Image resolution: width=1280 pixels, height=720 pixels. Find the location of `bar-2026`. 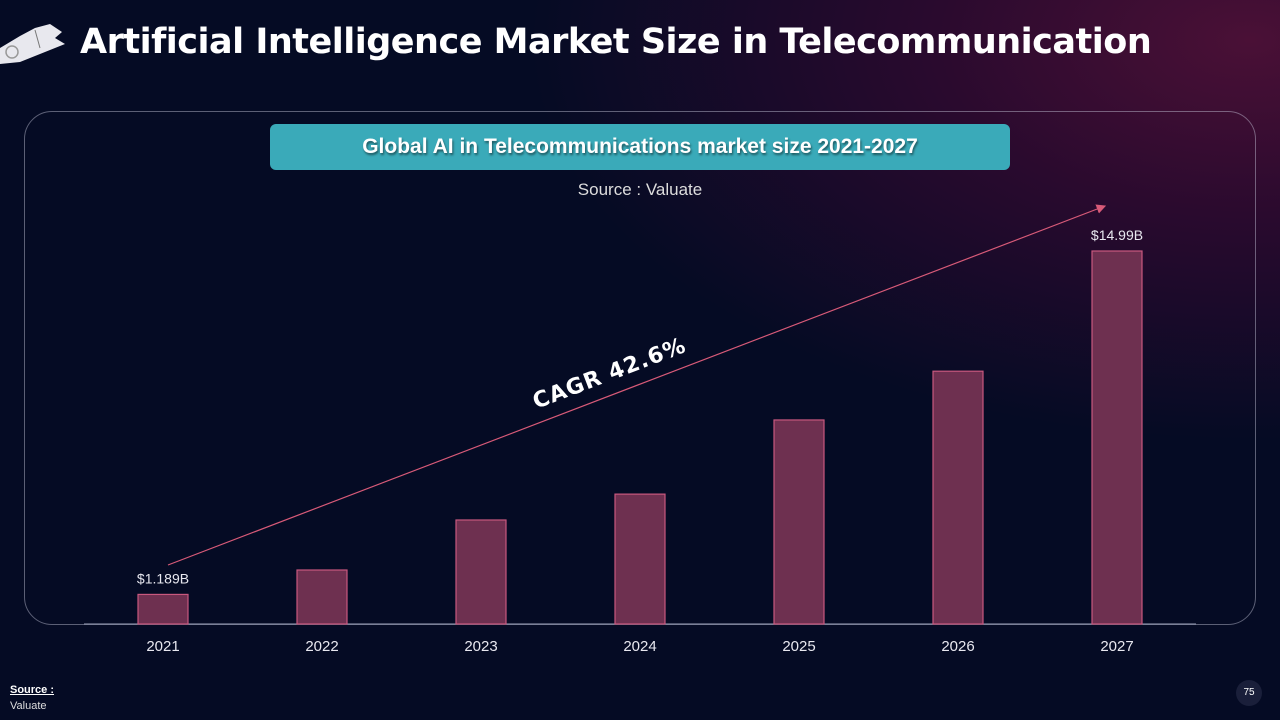

bar-2026 is located at coordinates (958, 497).